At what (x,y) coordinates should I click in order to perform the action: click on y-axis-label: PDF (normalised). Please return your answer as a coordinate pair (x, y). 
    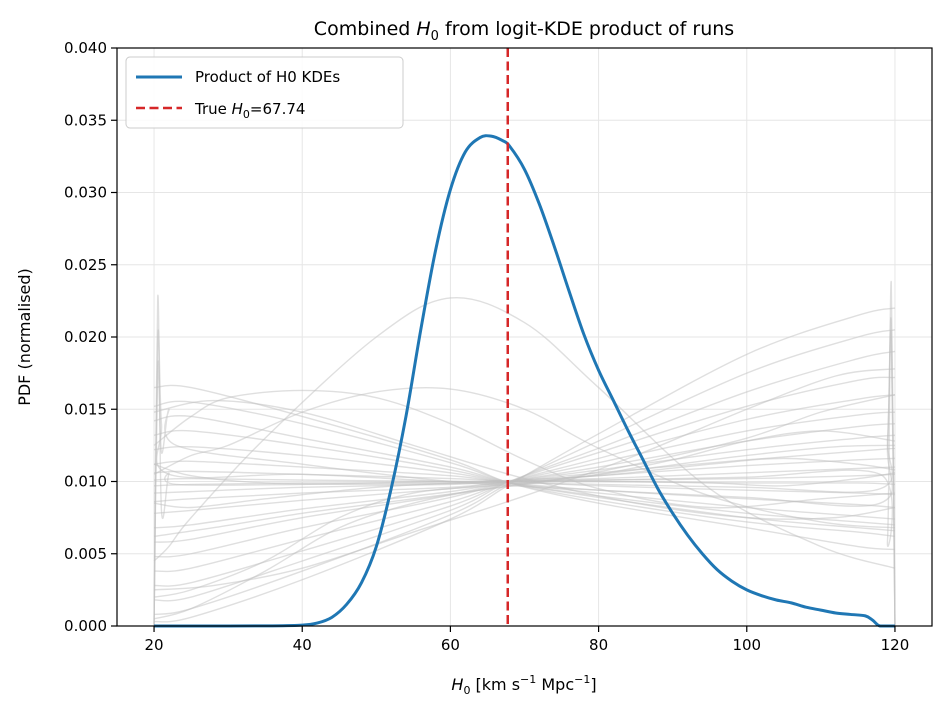
    Looking at the image, I should click on (24, 337).